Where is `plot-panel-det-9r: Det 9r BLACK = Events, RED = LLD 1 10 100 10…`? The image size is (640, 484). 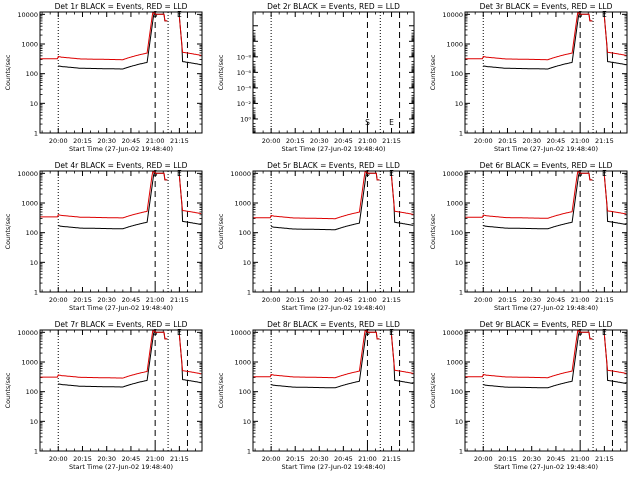 plot-panel-det-9r: Det 9r BLACK = Events, RED = LLD 1 10 100 10… is located at coordinates (528, 395).